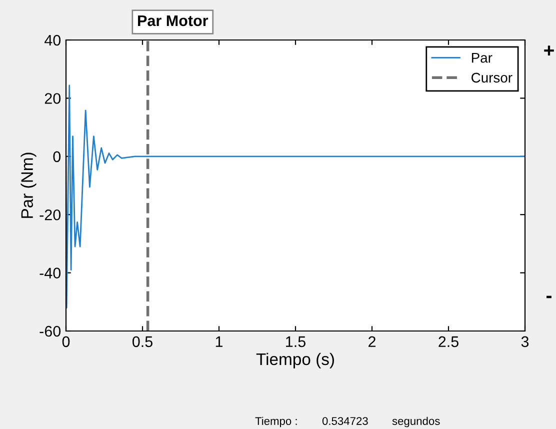  I want to click on text: 0.534723, so click(345, 421).